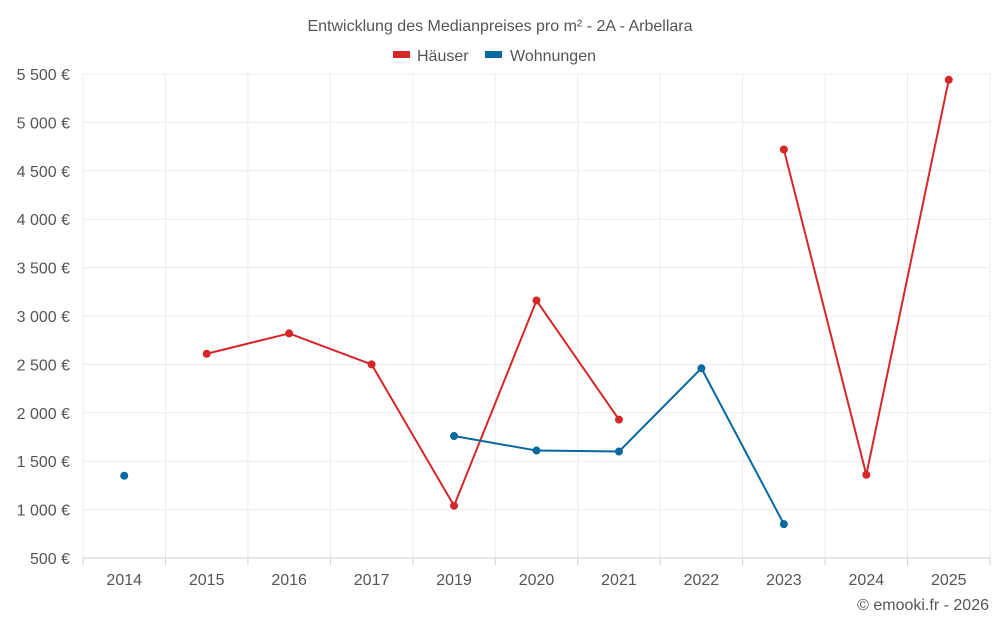 This screenshot has height=625, width=1000. What do you see at coordinates (619, 580) in the screenshot?
I see `x-tick-label: 2021` at bounding box center [619, 580].